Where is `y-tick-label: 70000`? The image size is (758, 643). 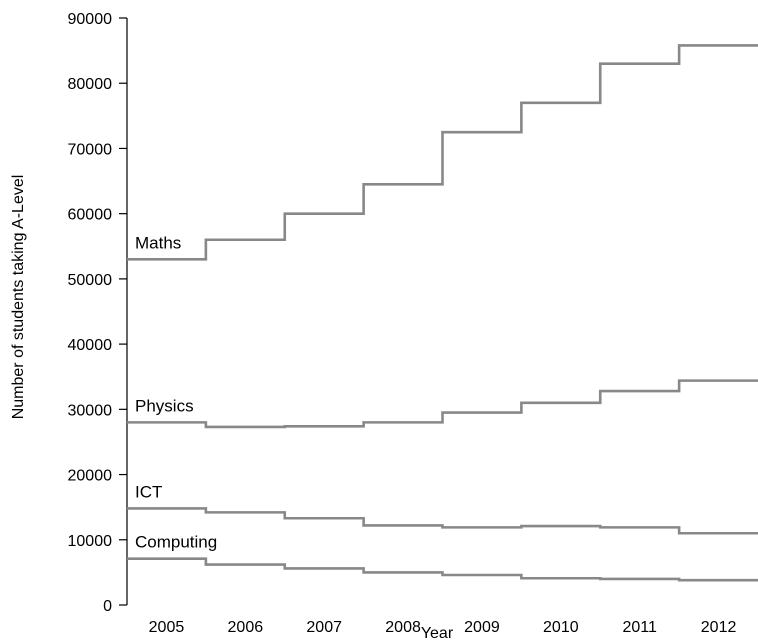 y-tick-label: 70000 is located at coordinates (90, 149).